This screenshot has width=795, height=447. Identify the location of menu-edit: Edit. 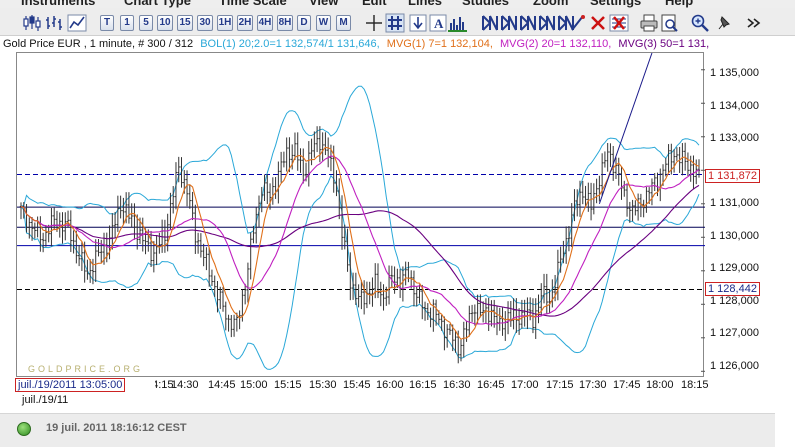
(374, 4).